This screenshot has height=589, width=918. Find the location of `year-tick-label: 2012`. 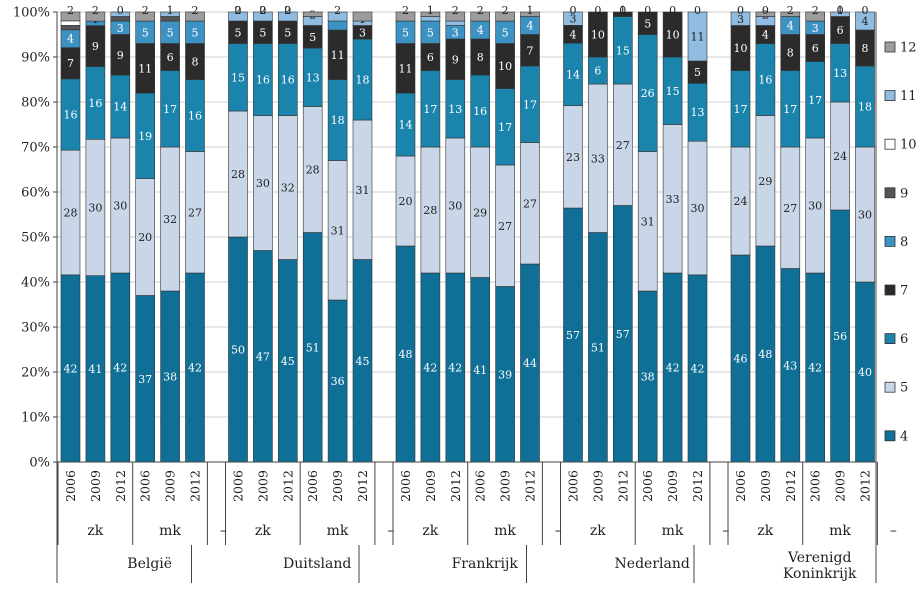

year-tick-label: 2012 is located at coordinates (195, 486).